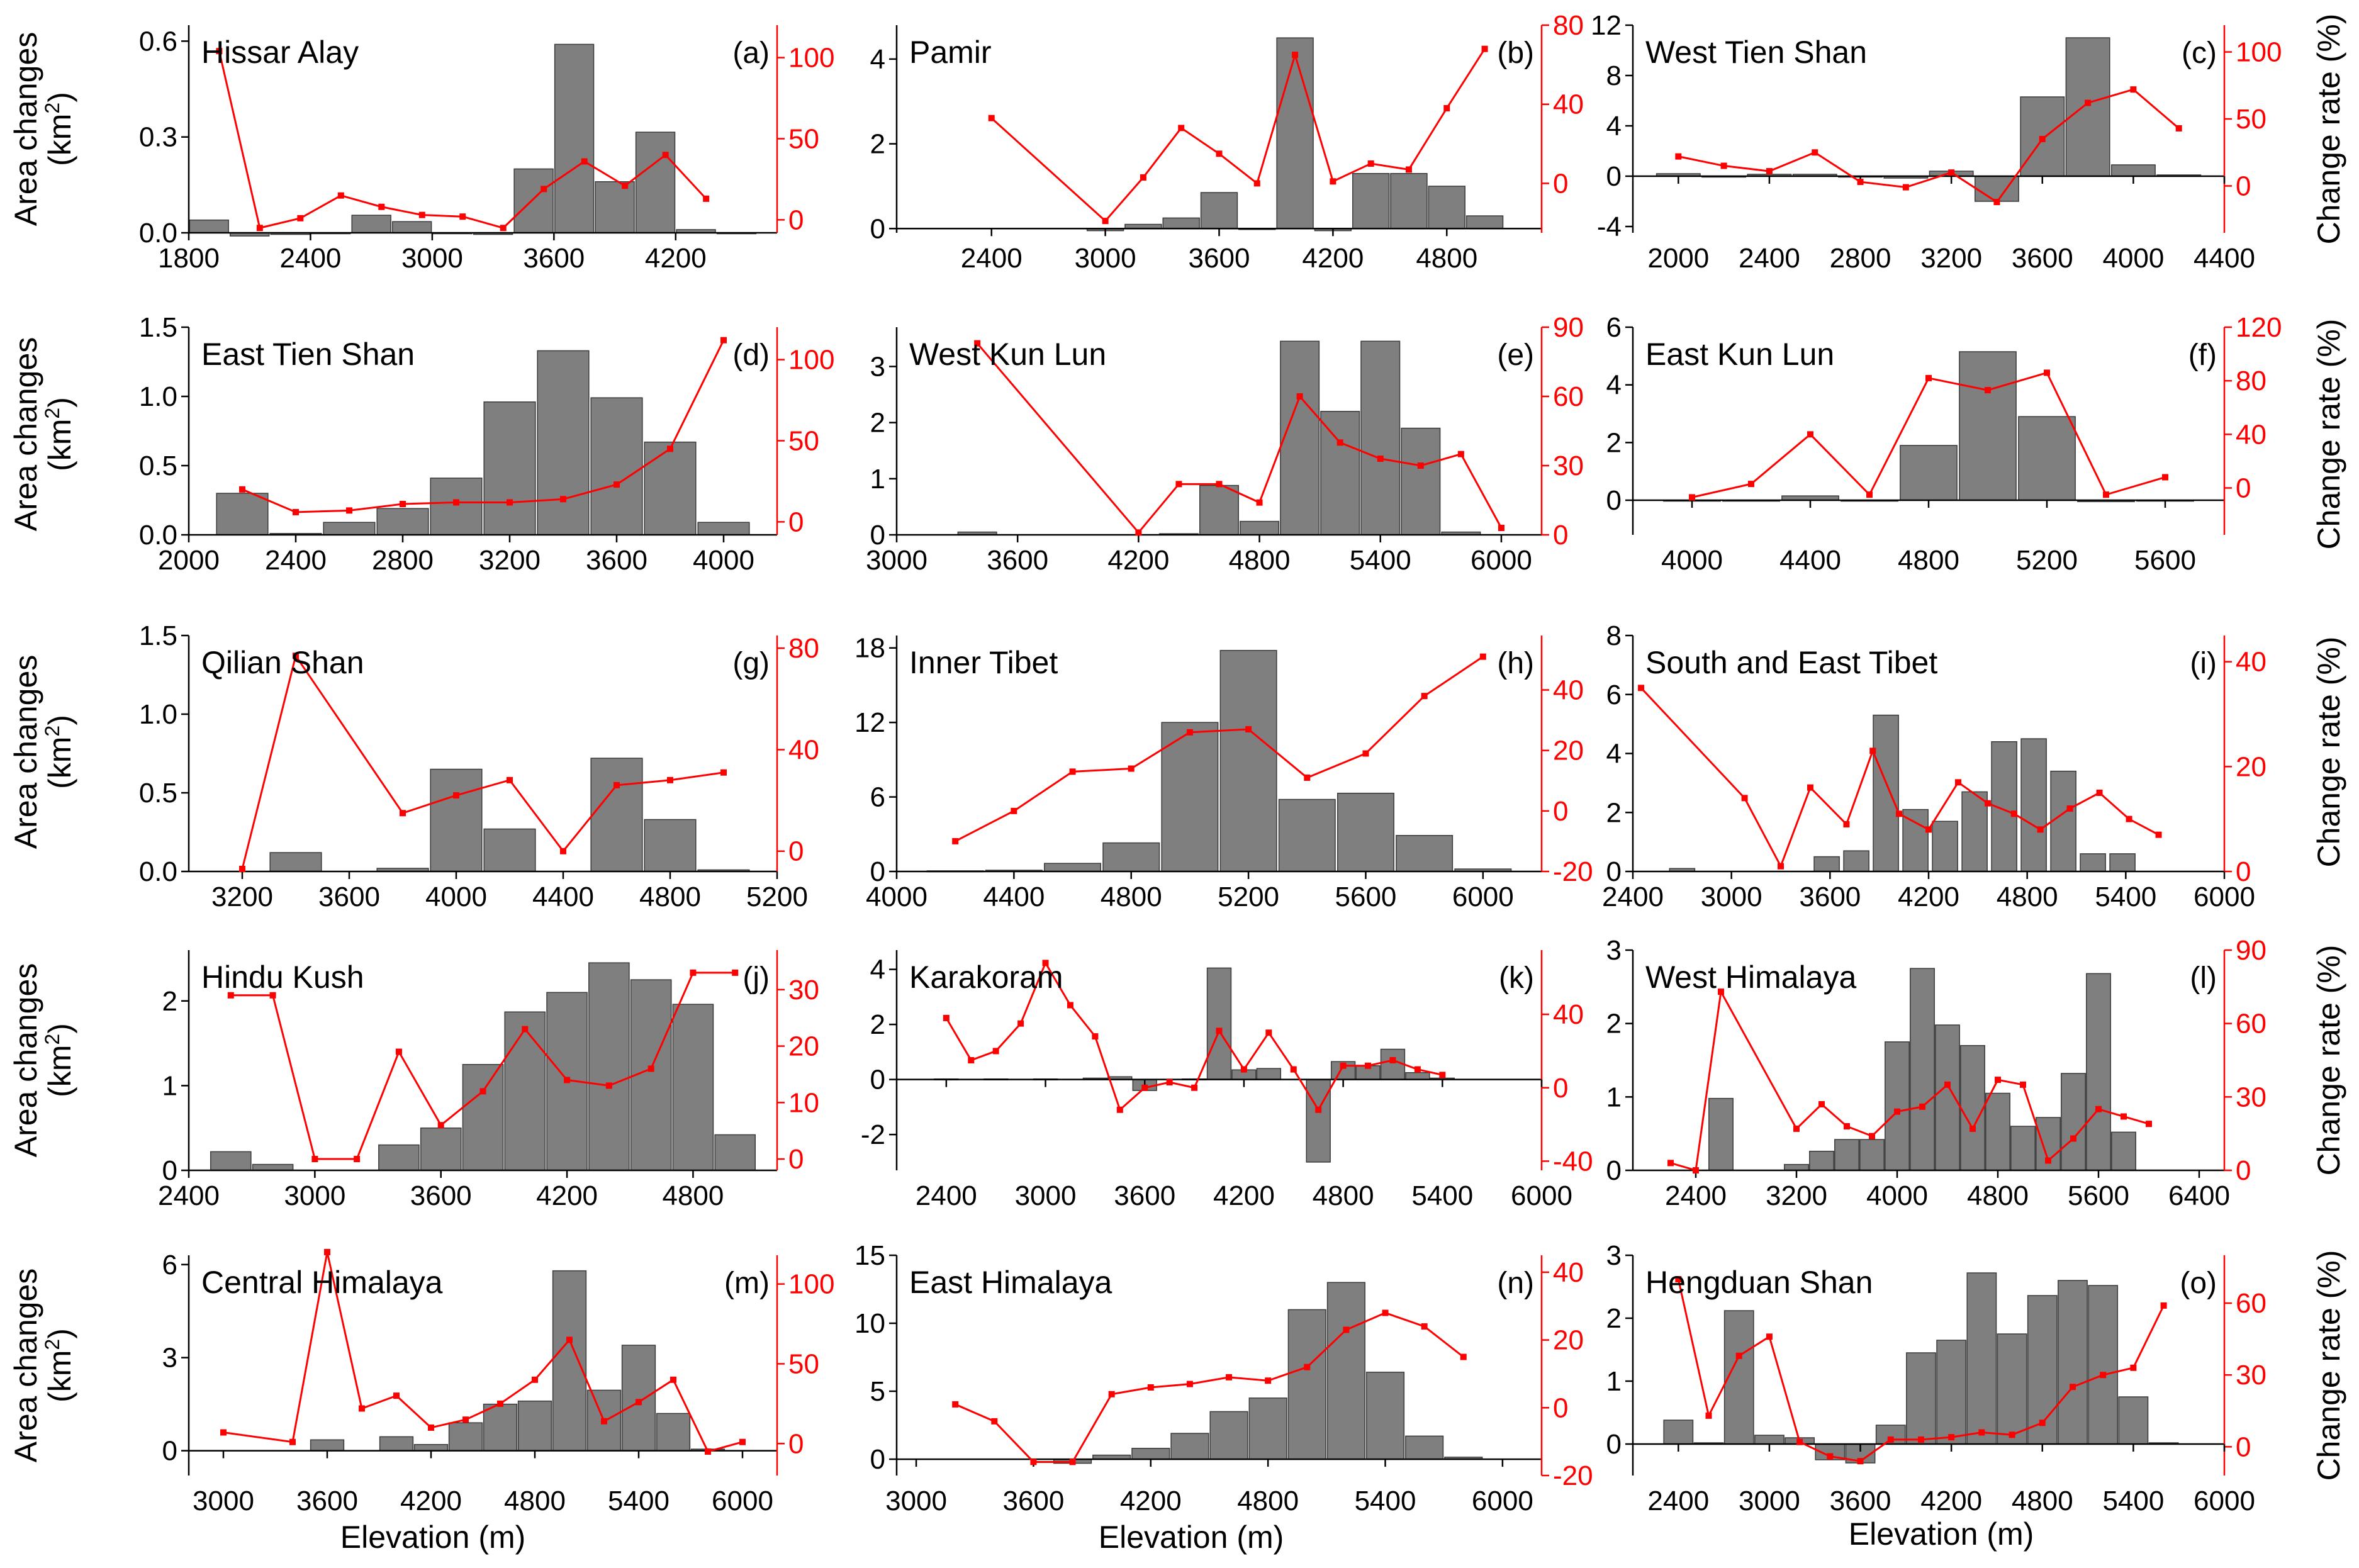  I want to click on ylabel-left-row1: Area changes, so click(26, 129).